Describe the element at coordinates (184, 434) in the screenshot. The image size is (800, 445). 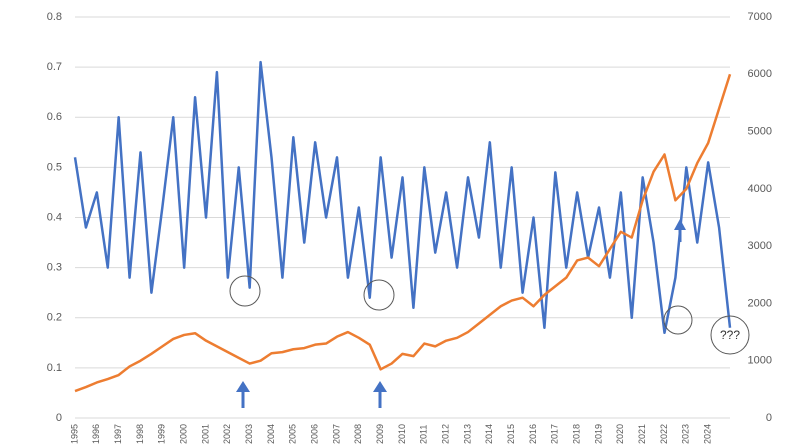
I see `x-tick-label: 2000` at that location.